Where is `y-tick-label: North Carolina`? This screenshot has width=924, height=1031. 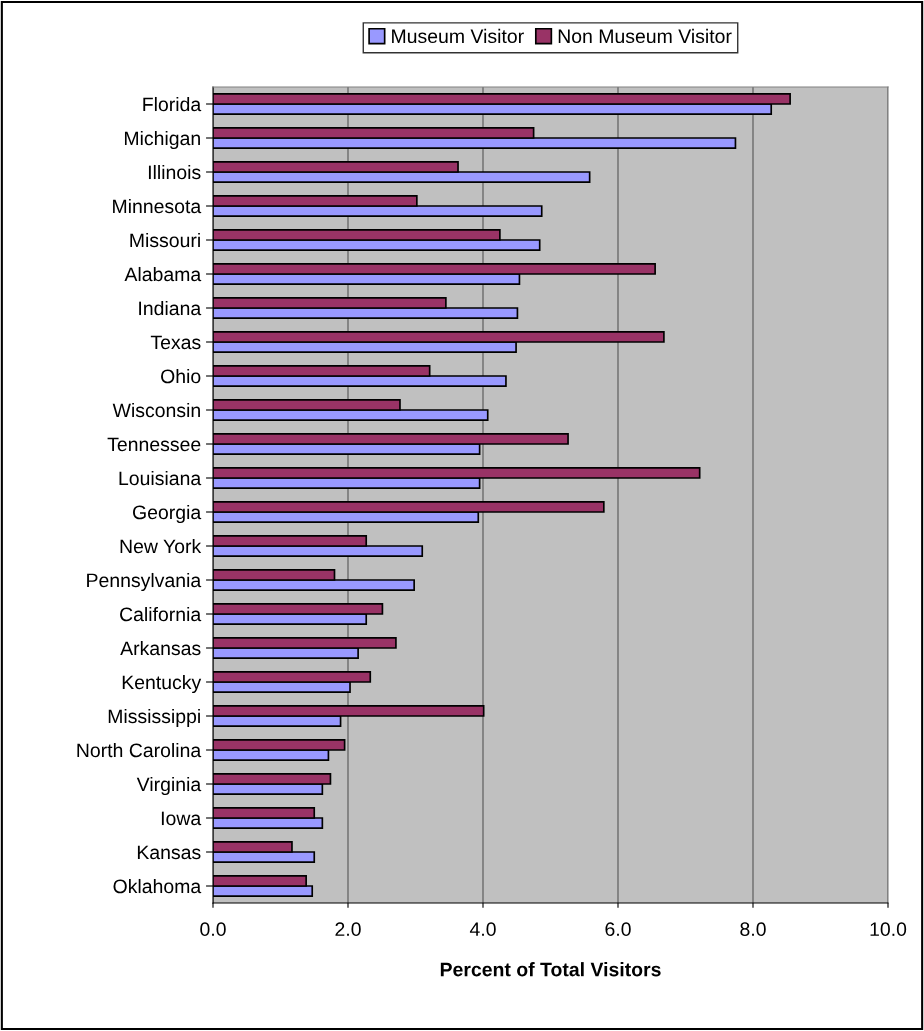 y-tick-label: North Carolina is located at coordinates (139, 750).